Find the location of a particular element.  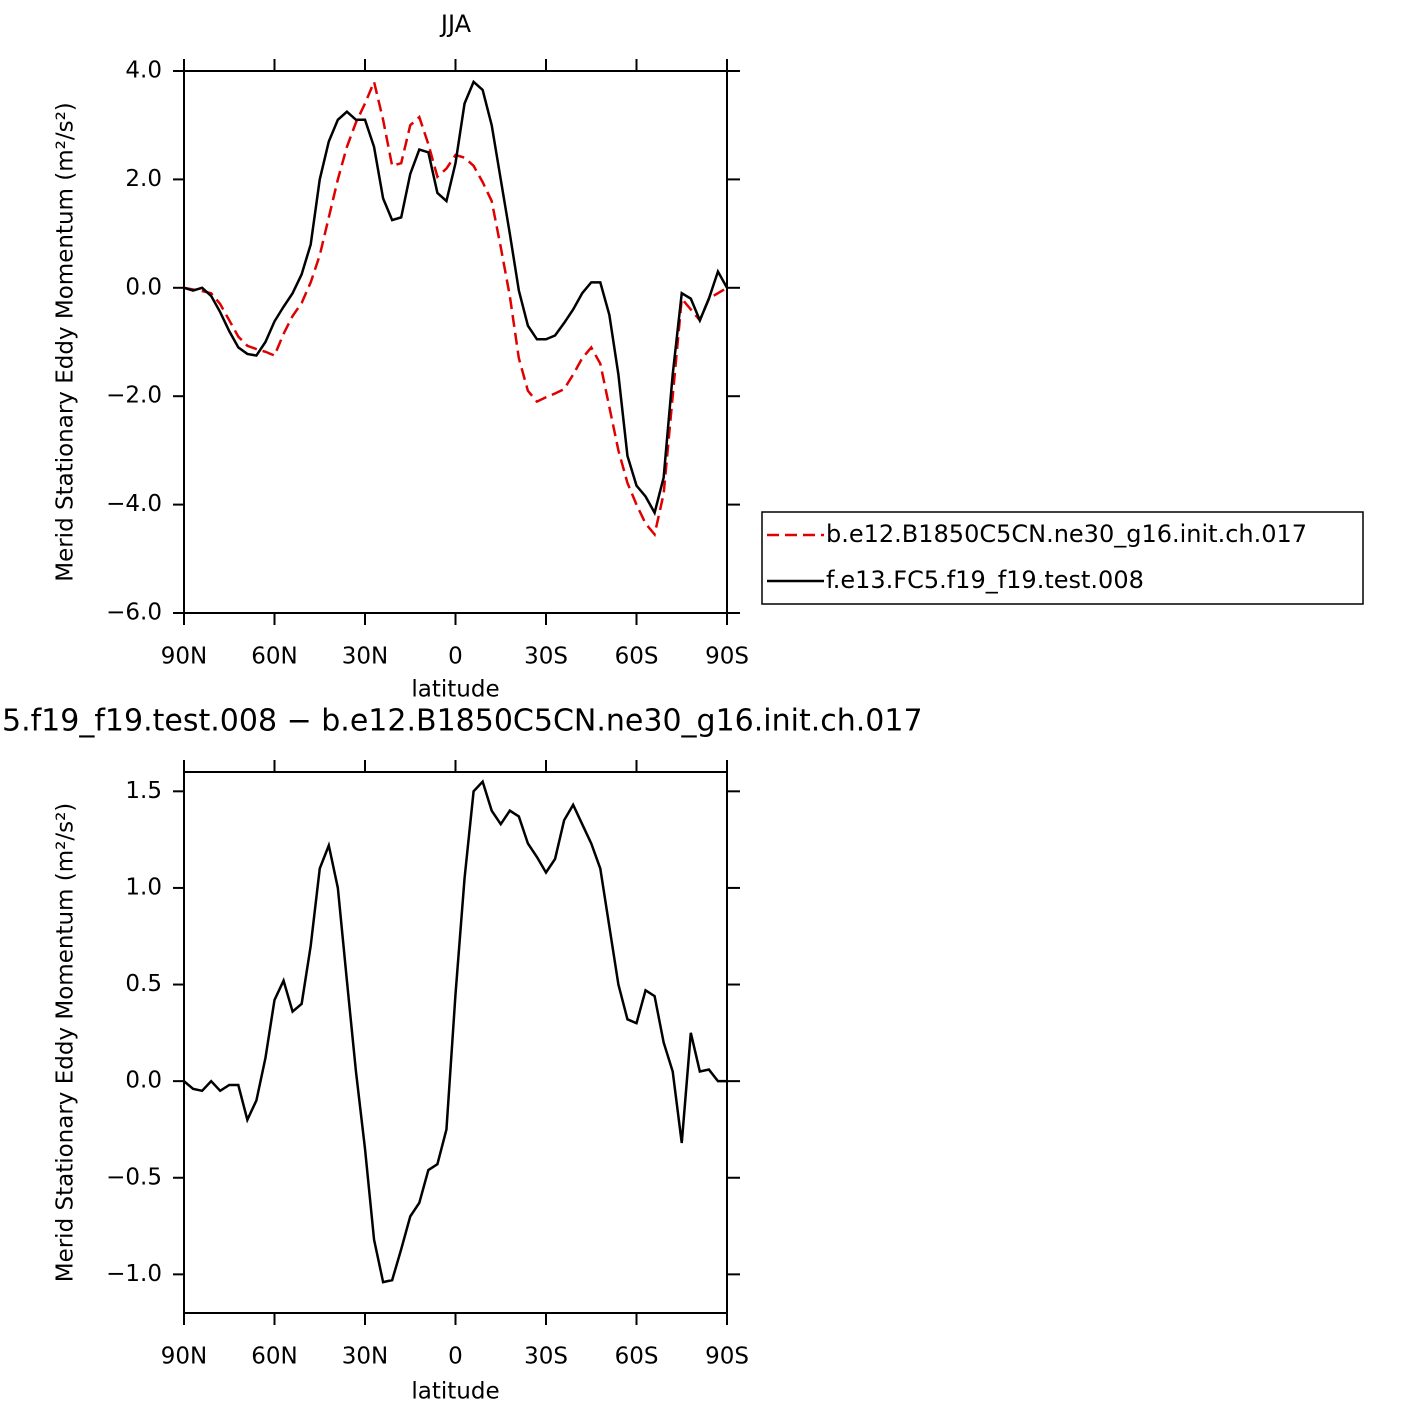

legend-label: f.e13.FC5.f19_f19.test.008 is located at coordinates (985, 580).